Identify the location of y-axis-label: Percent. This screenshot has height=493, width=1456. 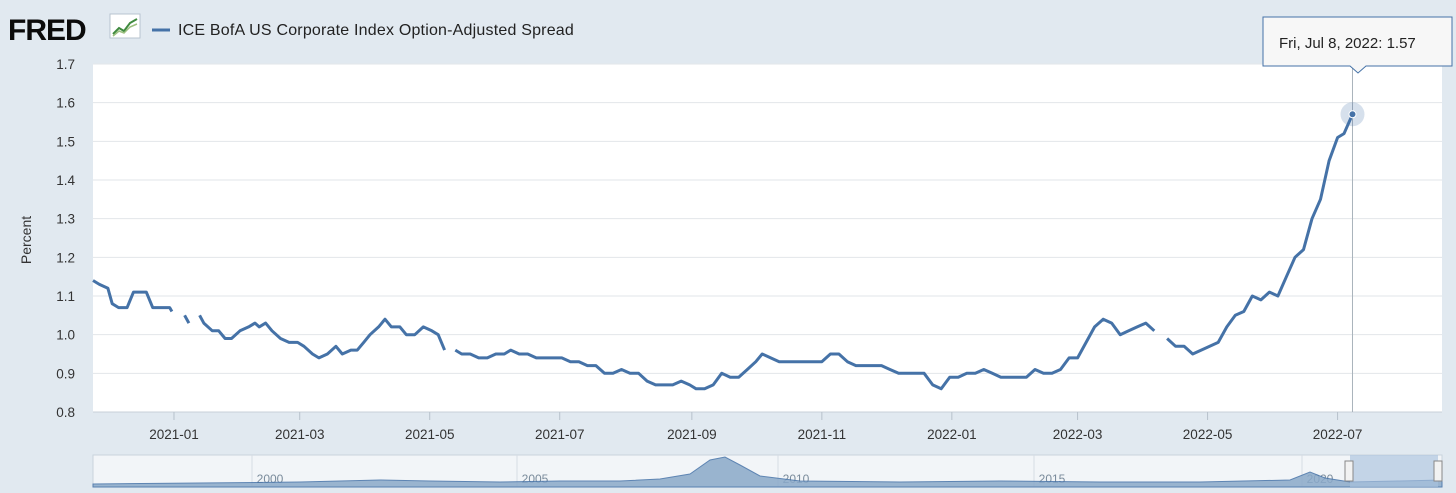
(26, 240).